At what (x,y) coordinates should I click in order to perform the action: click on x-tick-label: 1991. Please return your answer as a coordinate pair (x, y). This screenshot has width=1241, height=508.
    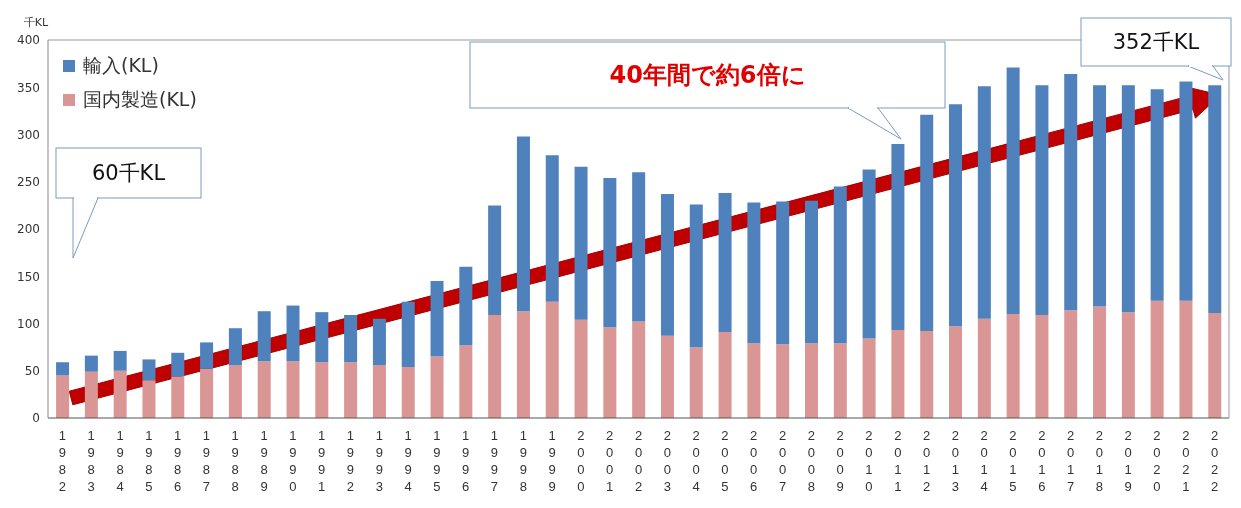
    Looking at the image, I should click on (322, 461).